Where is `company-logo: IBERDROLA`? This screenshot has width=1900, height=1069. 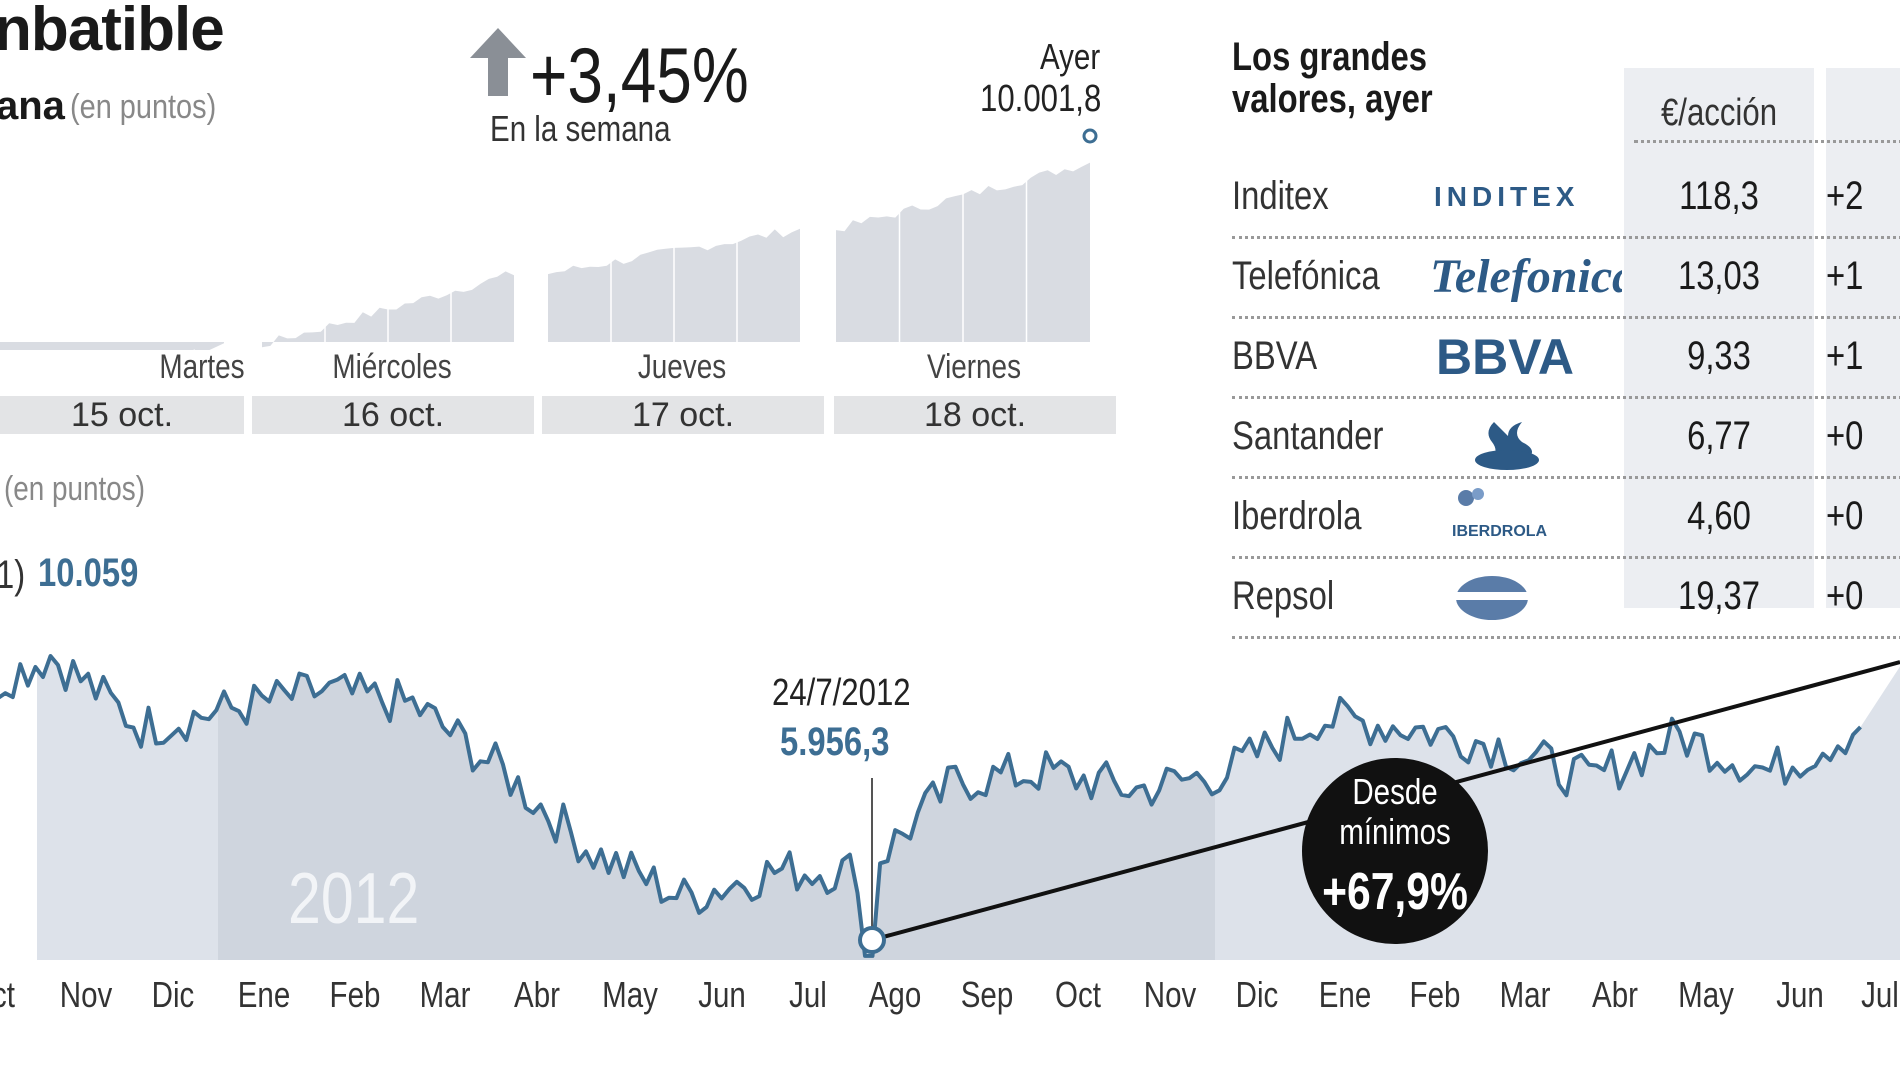 company-logo: IBERDROLA is located at coordinates (1522, 515).